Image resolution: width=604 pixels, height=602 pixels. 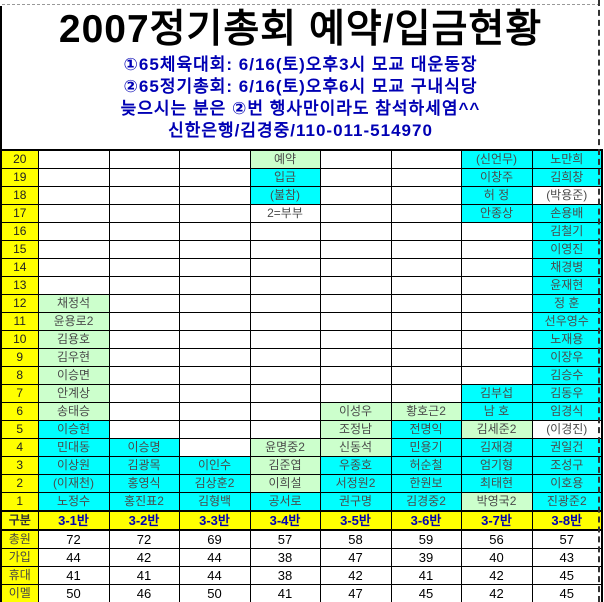 I want to click on cell-r4-c5: 신동석, so click(x=355, y=447).